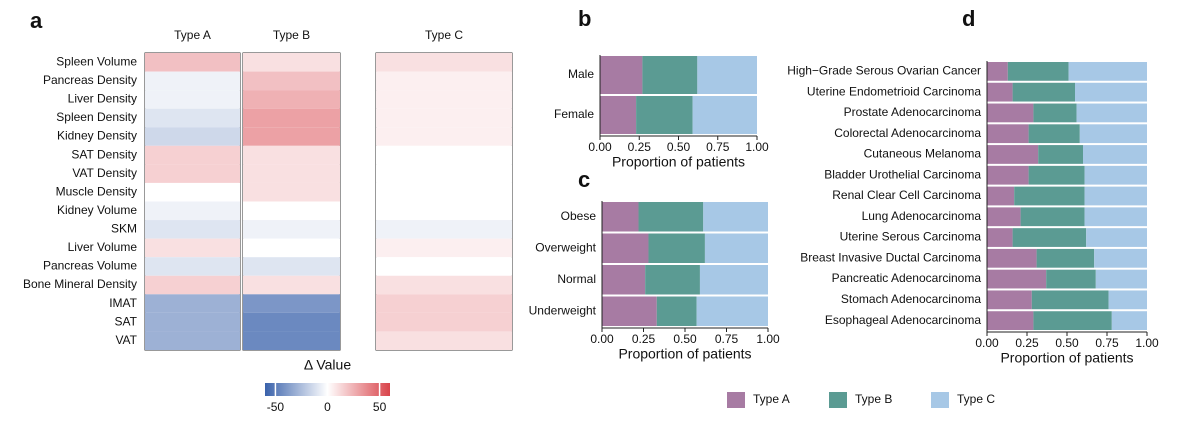 This screenshot has height=425, width=1200. What do you see at coordinates (907, 133) in the screenshot?
I see `category-label: Colorectal Adenocarcinoma` at bounding box center [907, 133].